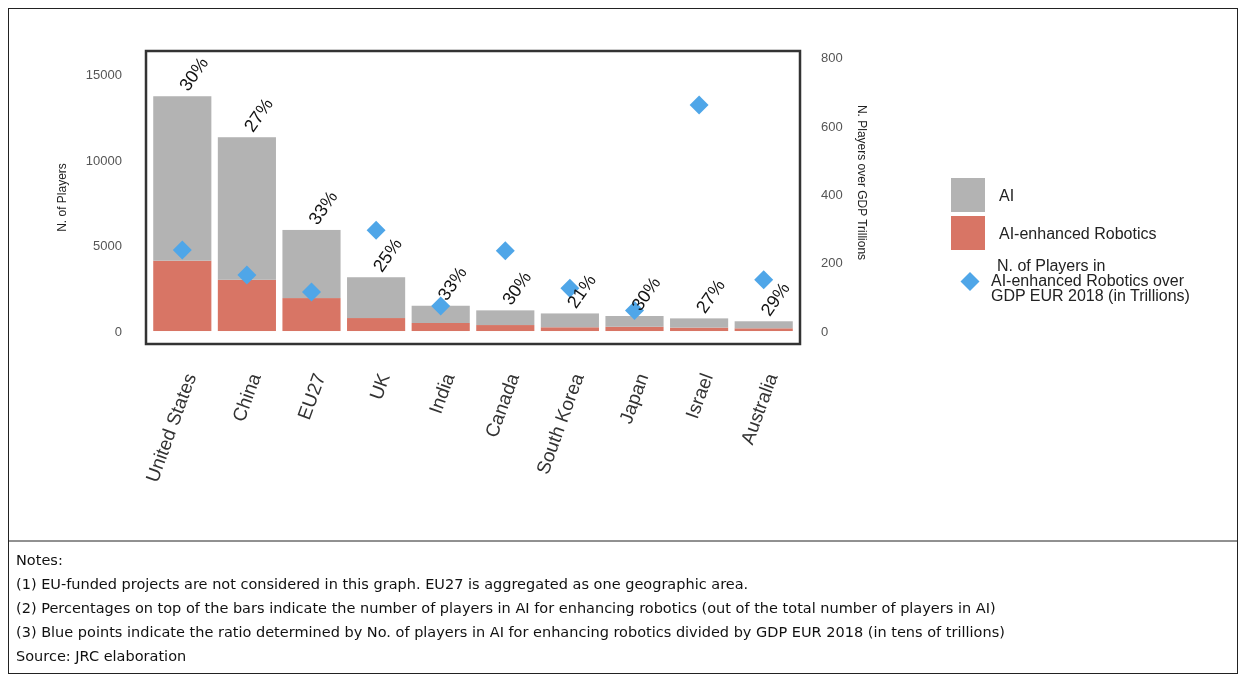 The width and height of the screenshot is (1246, 682). I want to click on y-tick-label: 15000, so click(103, 75).